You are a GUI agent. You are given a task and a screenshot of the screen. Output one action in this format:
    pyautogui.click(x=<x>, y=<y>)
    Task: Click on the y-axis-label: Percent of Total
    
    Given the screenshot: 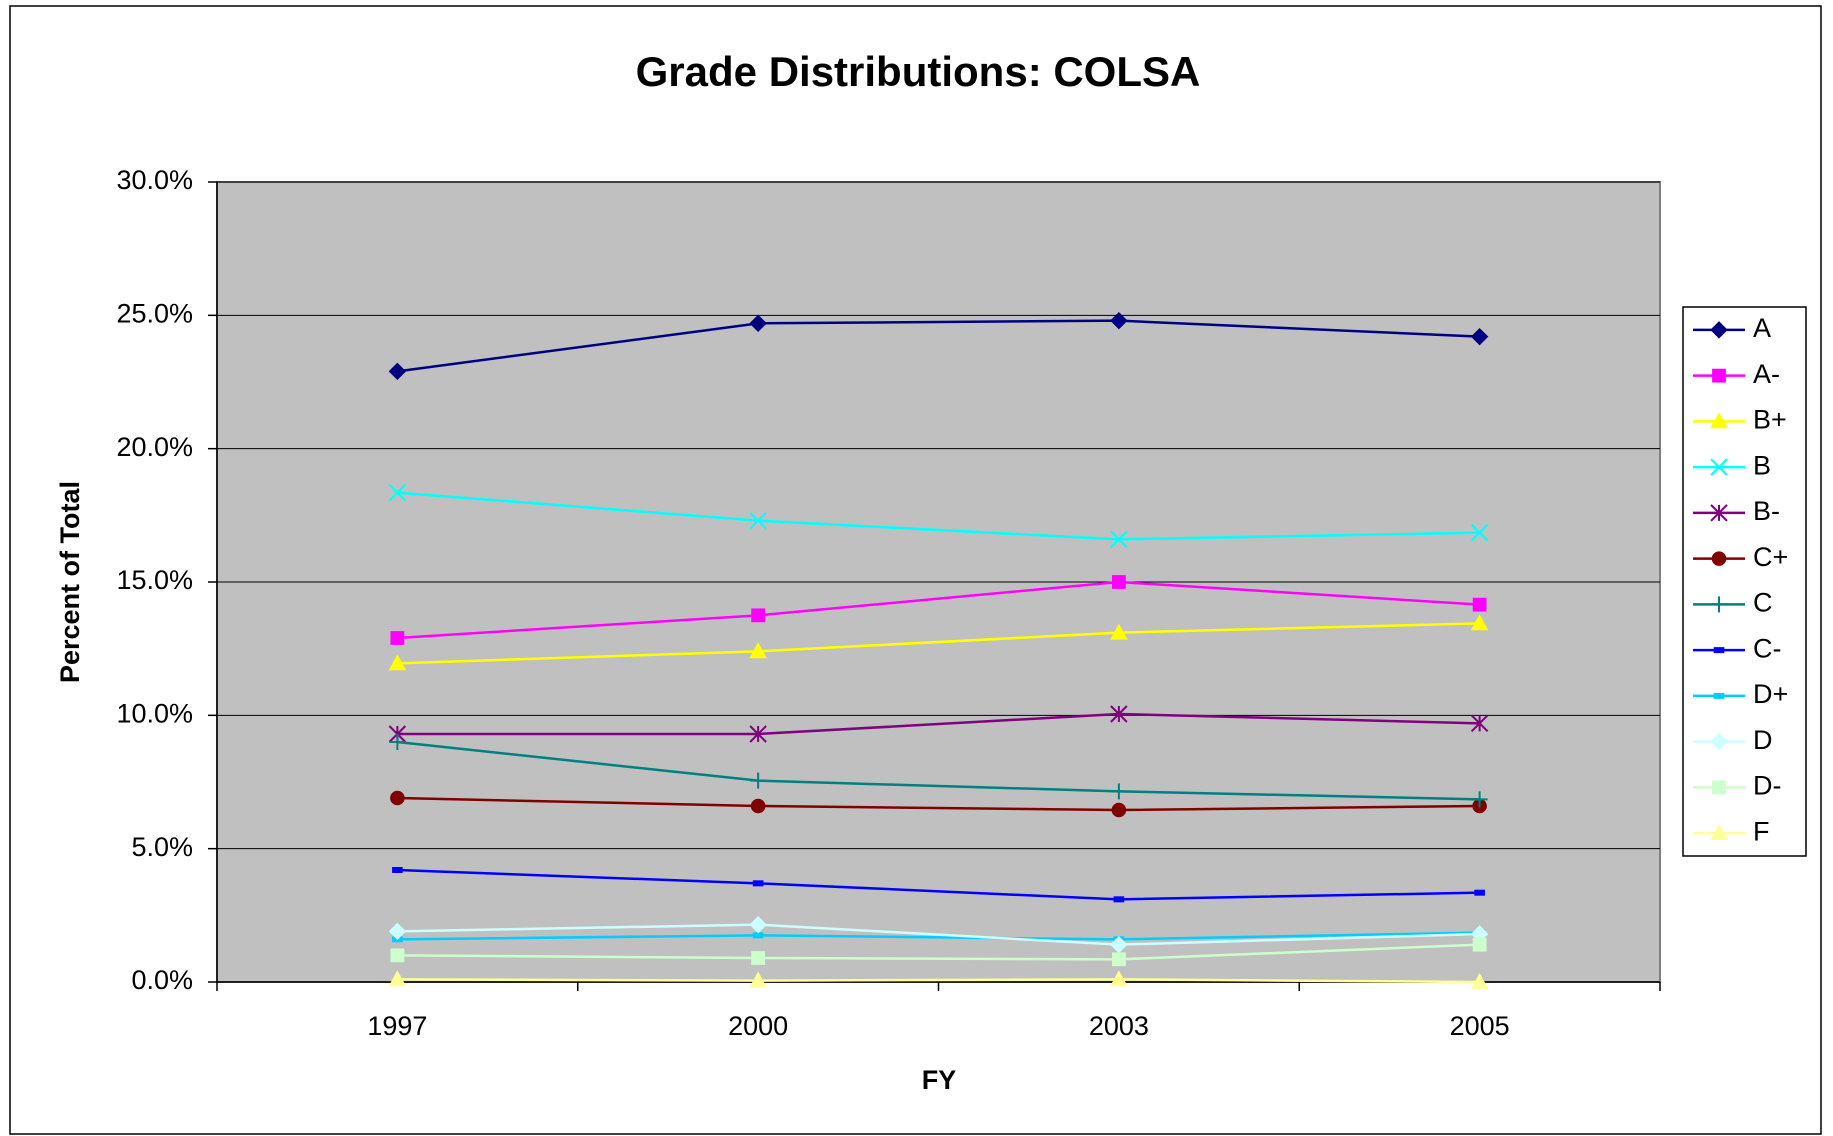 What is the action you would take?
    pyautogui.click(x=70, y=582)
    